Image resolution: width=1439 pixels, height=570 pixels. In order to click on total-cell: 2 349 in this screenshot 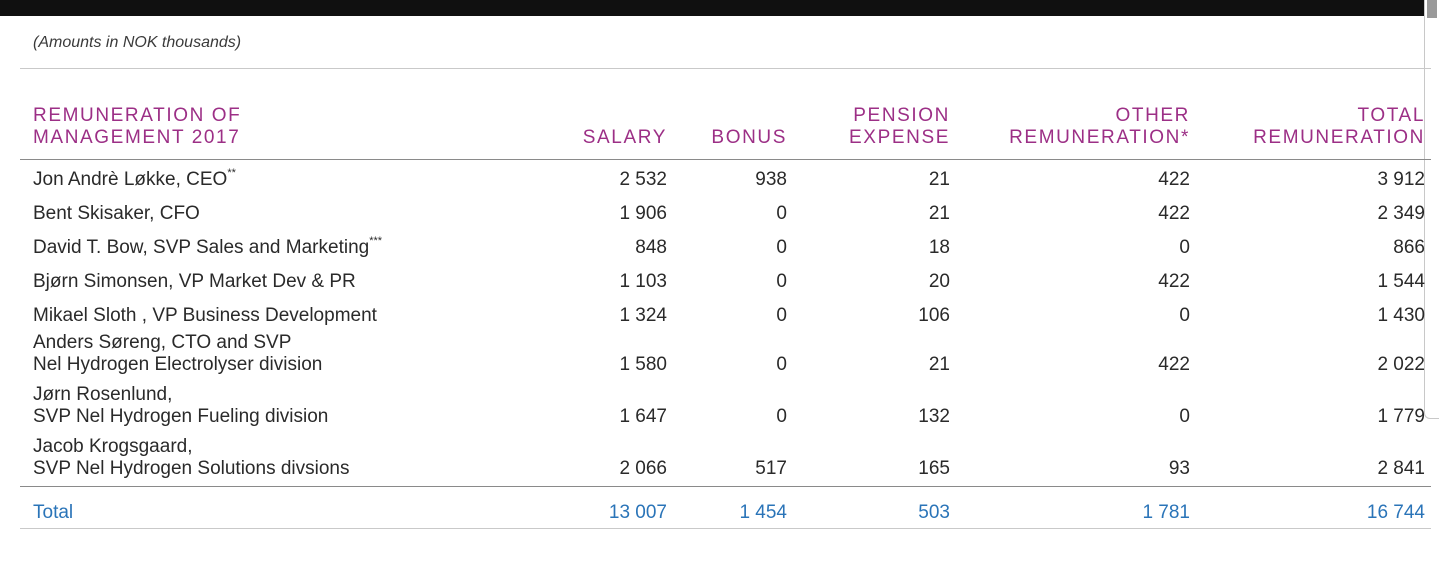, I will do `click(1401, 213)`.